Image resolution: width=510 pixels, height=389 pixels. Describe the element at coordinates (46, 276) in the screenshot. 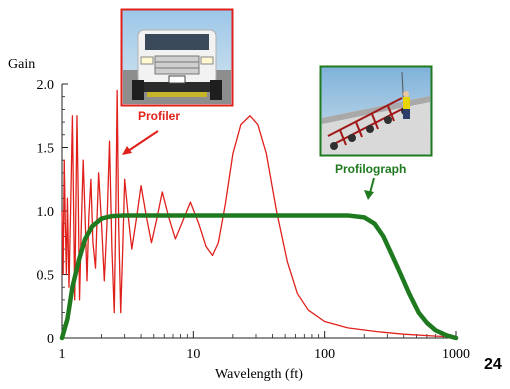

I see `y-tick-label: 0.5` at that location.